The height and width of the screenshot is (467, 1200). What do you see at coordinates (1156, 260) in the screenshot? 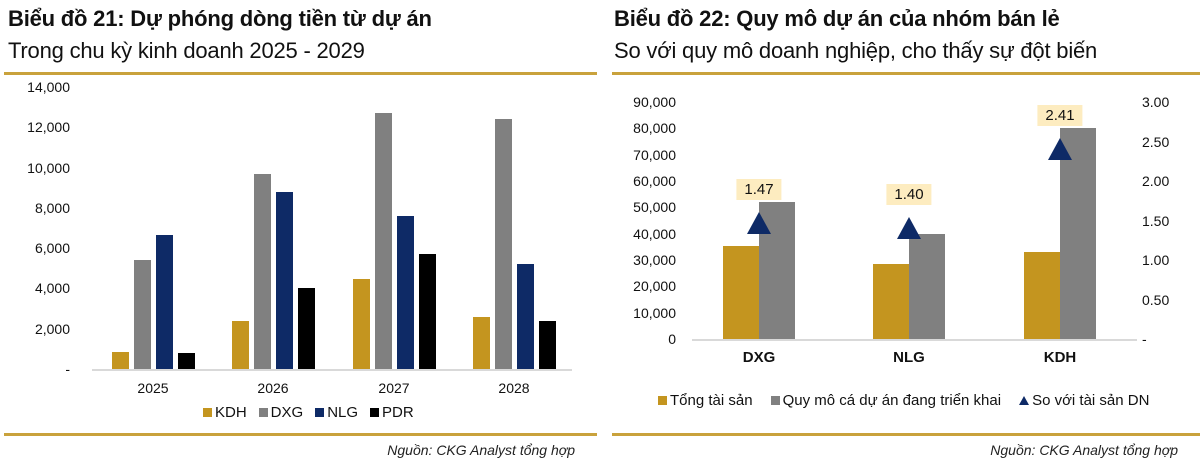
I see `y2-axis-tick-label: 1.00` at bounding box center [1156, 260].